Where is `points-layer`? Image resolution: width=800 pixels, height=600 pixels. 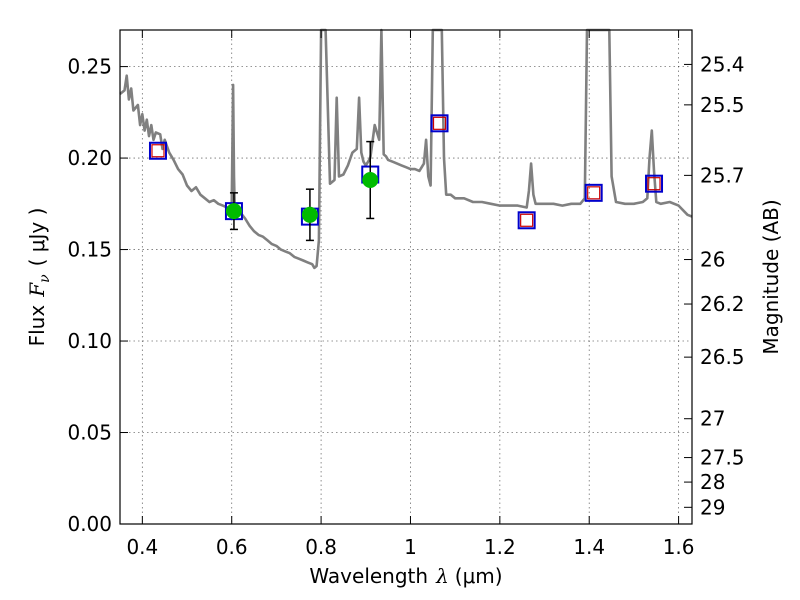
points-layer is located at coordinates (406, 178).